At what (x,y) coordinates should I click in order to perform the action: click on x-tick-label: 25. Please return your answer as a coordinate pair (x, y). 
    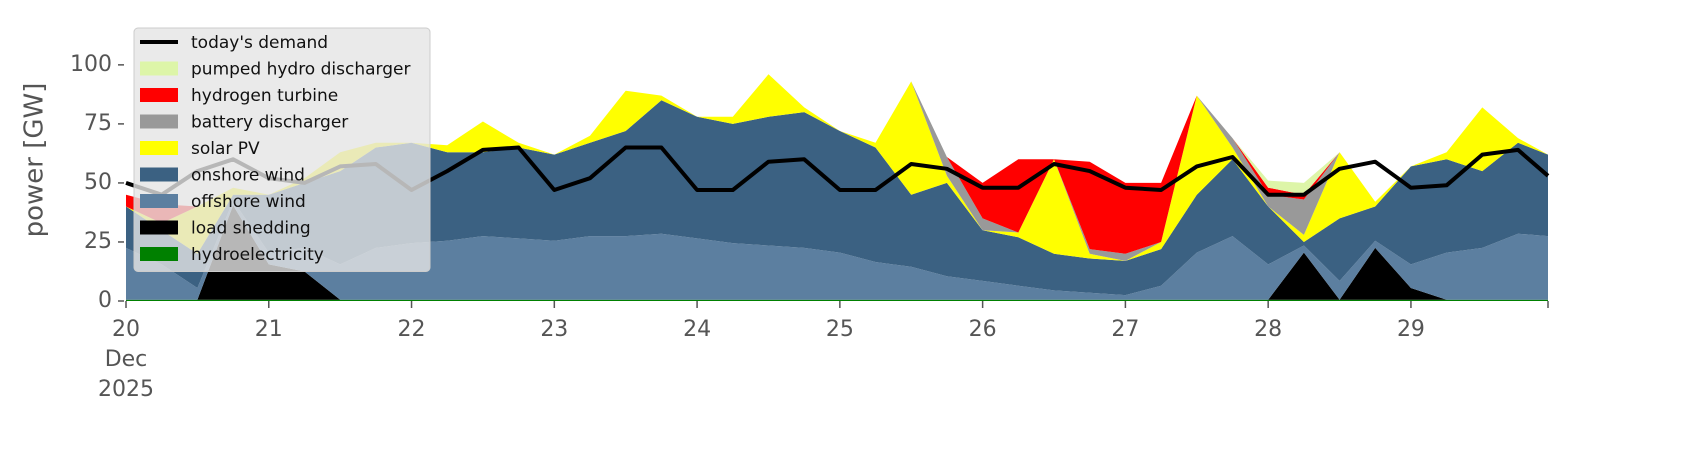
    Looking at the image, I should click on (840, 329).